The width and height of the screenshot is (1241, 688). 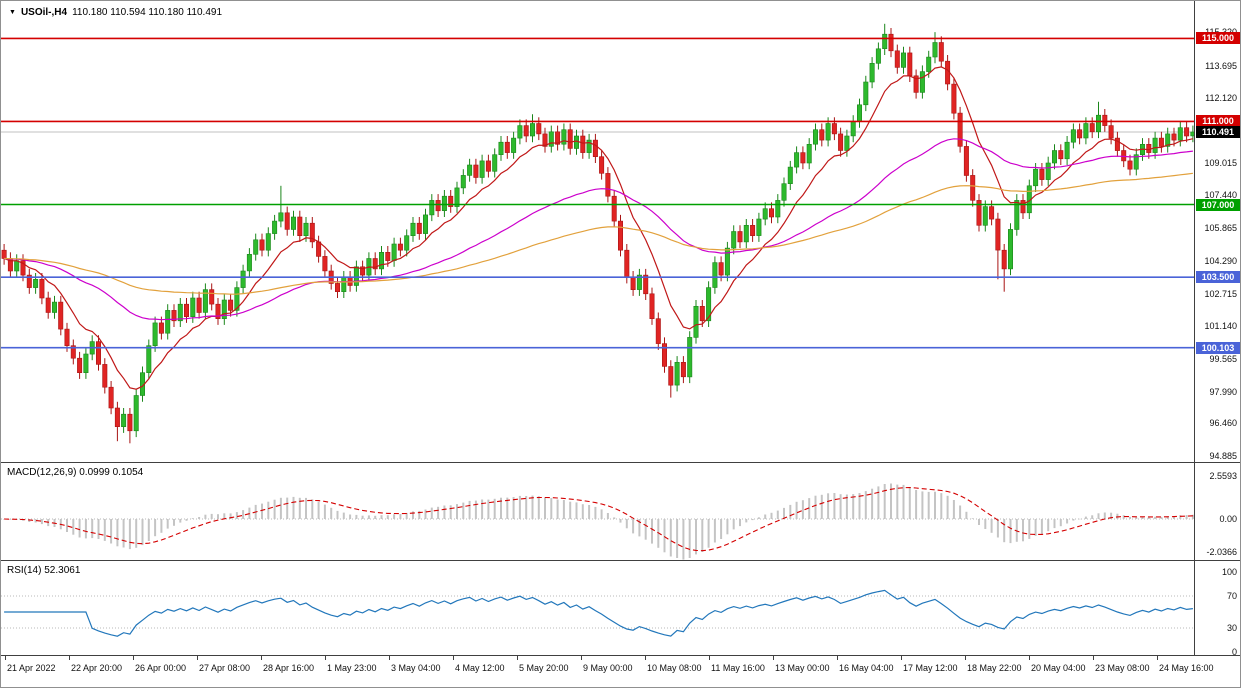 What do you see at coordinates (1223, 456) in the screenshot?
I see `price-axis-label: 94.885` at bounding box center [1223, 456].